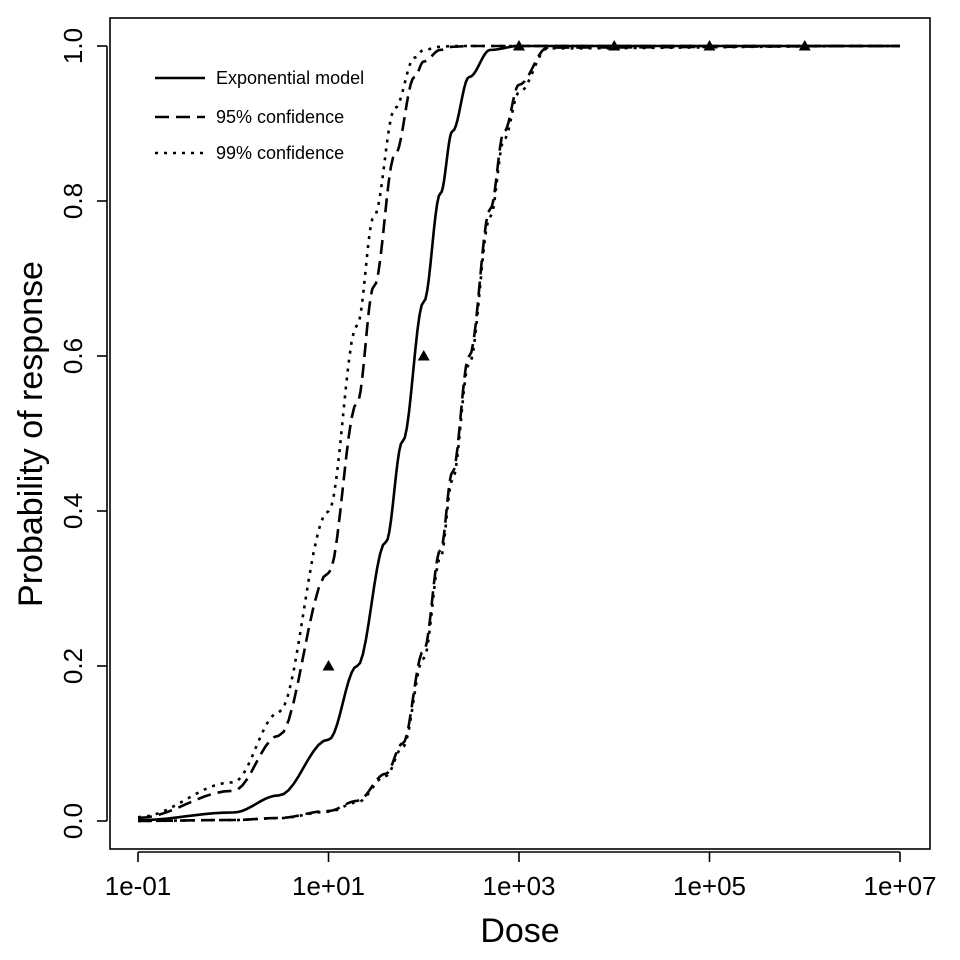  Describe the element at coordinates (83, 433) in the screenshot. I see `y-axis: 0.0 0.2 0.4 0.6 0.8 1.0` at that location.